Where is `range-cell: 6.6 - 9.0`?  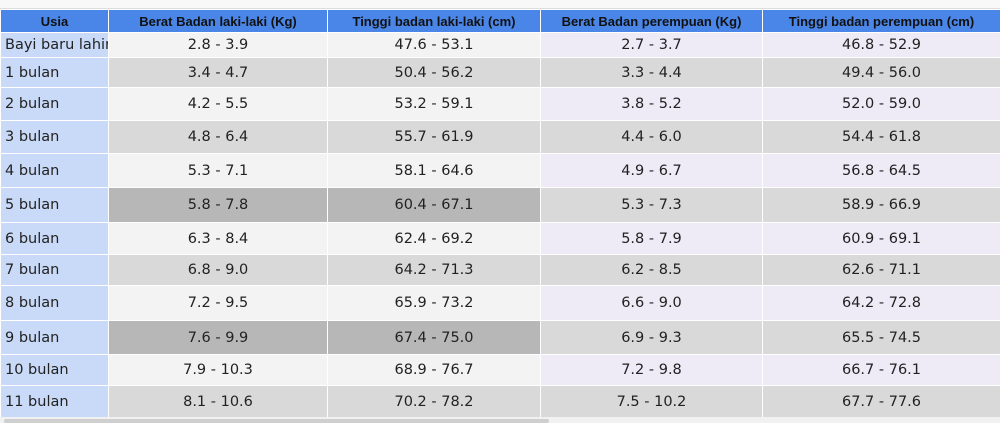 range-cell: 6.6 - 9.0 is located at coordinates (651, 303).